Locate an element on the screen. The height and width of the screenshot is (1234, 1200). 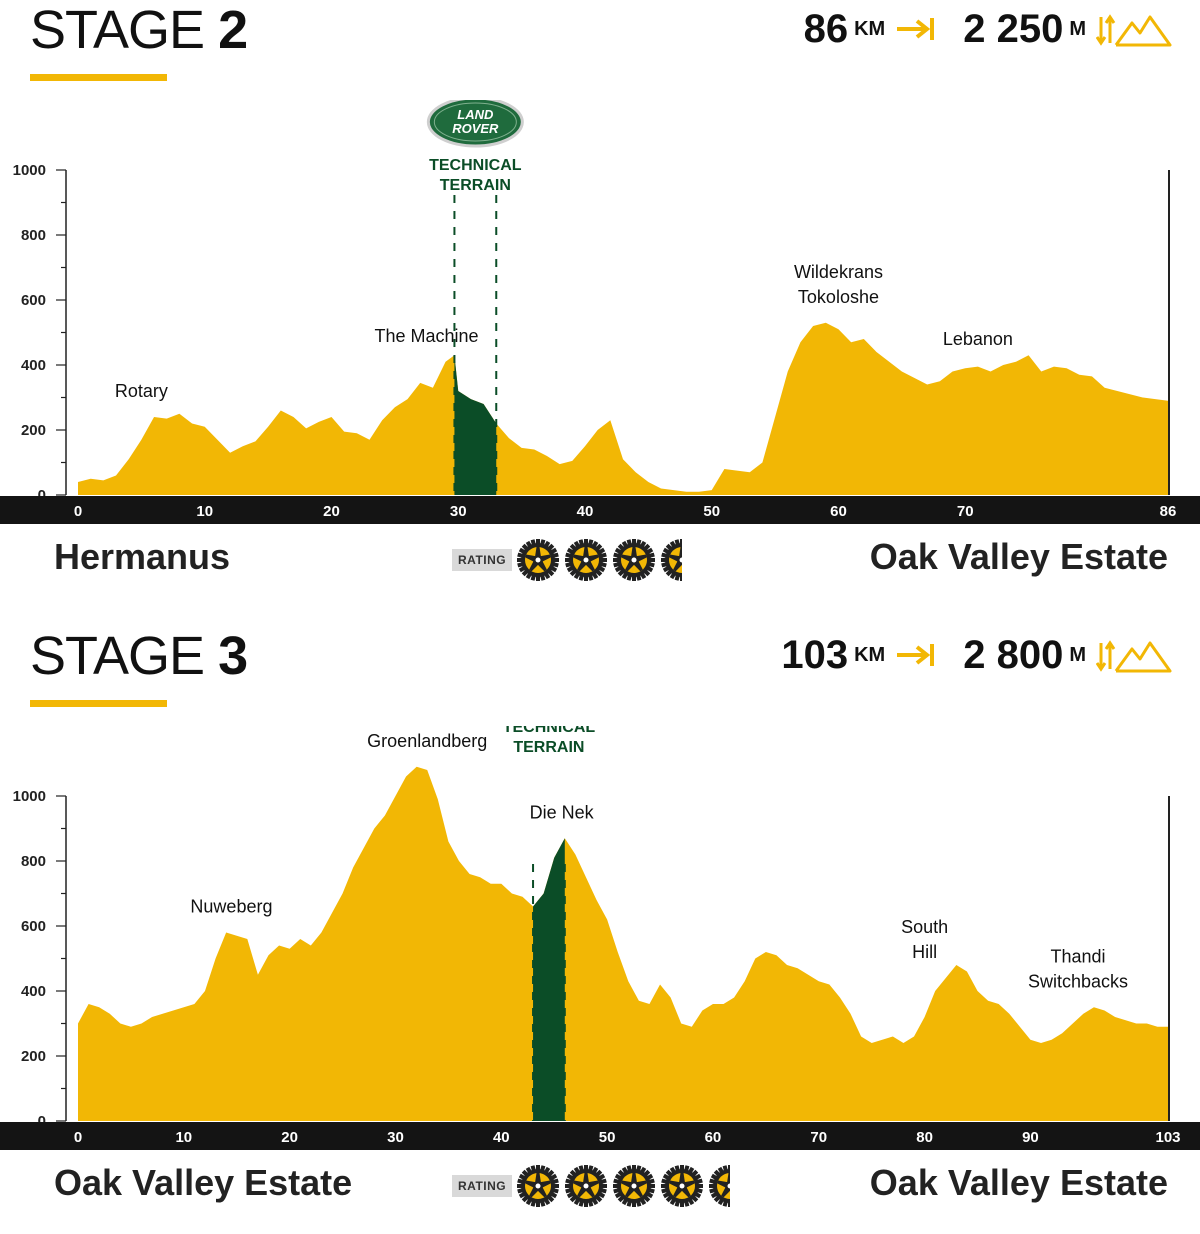
stage-stats: 103 KM 2 800 M is located at coordinates (976, 655).